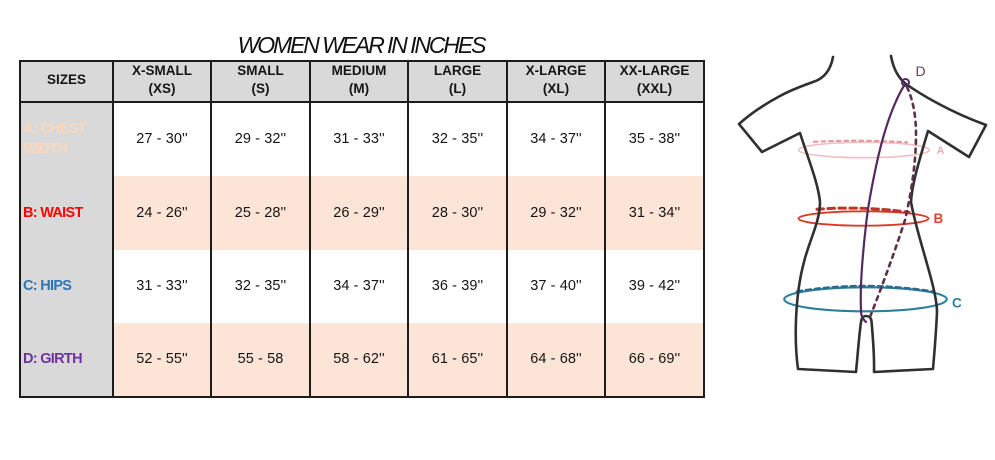 The image size is (995, 460). I want to click on svg-text: D, so click(921, 71).